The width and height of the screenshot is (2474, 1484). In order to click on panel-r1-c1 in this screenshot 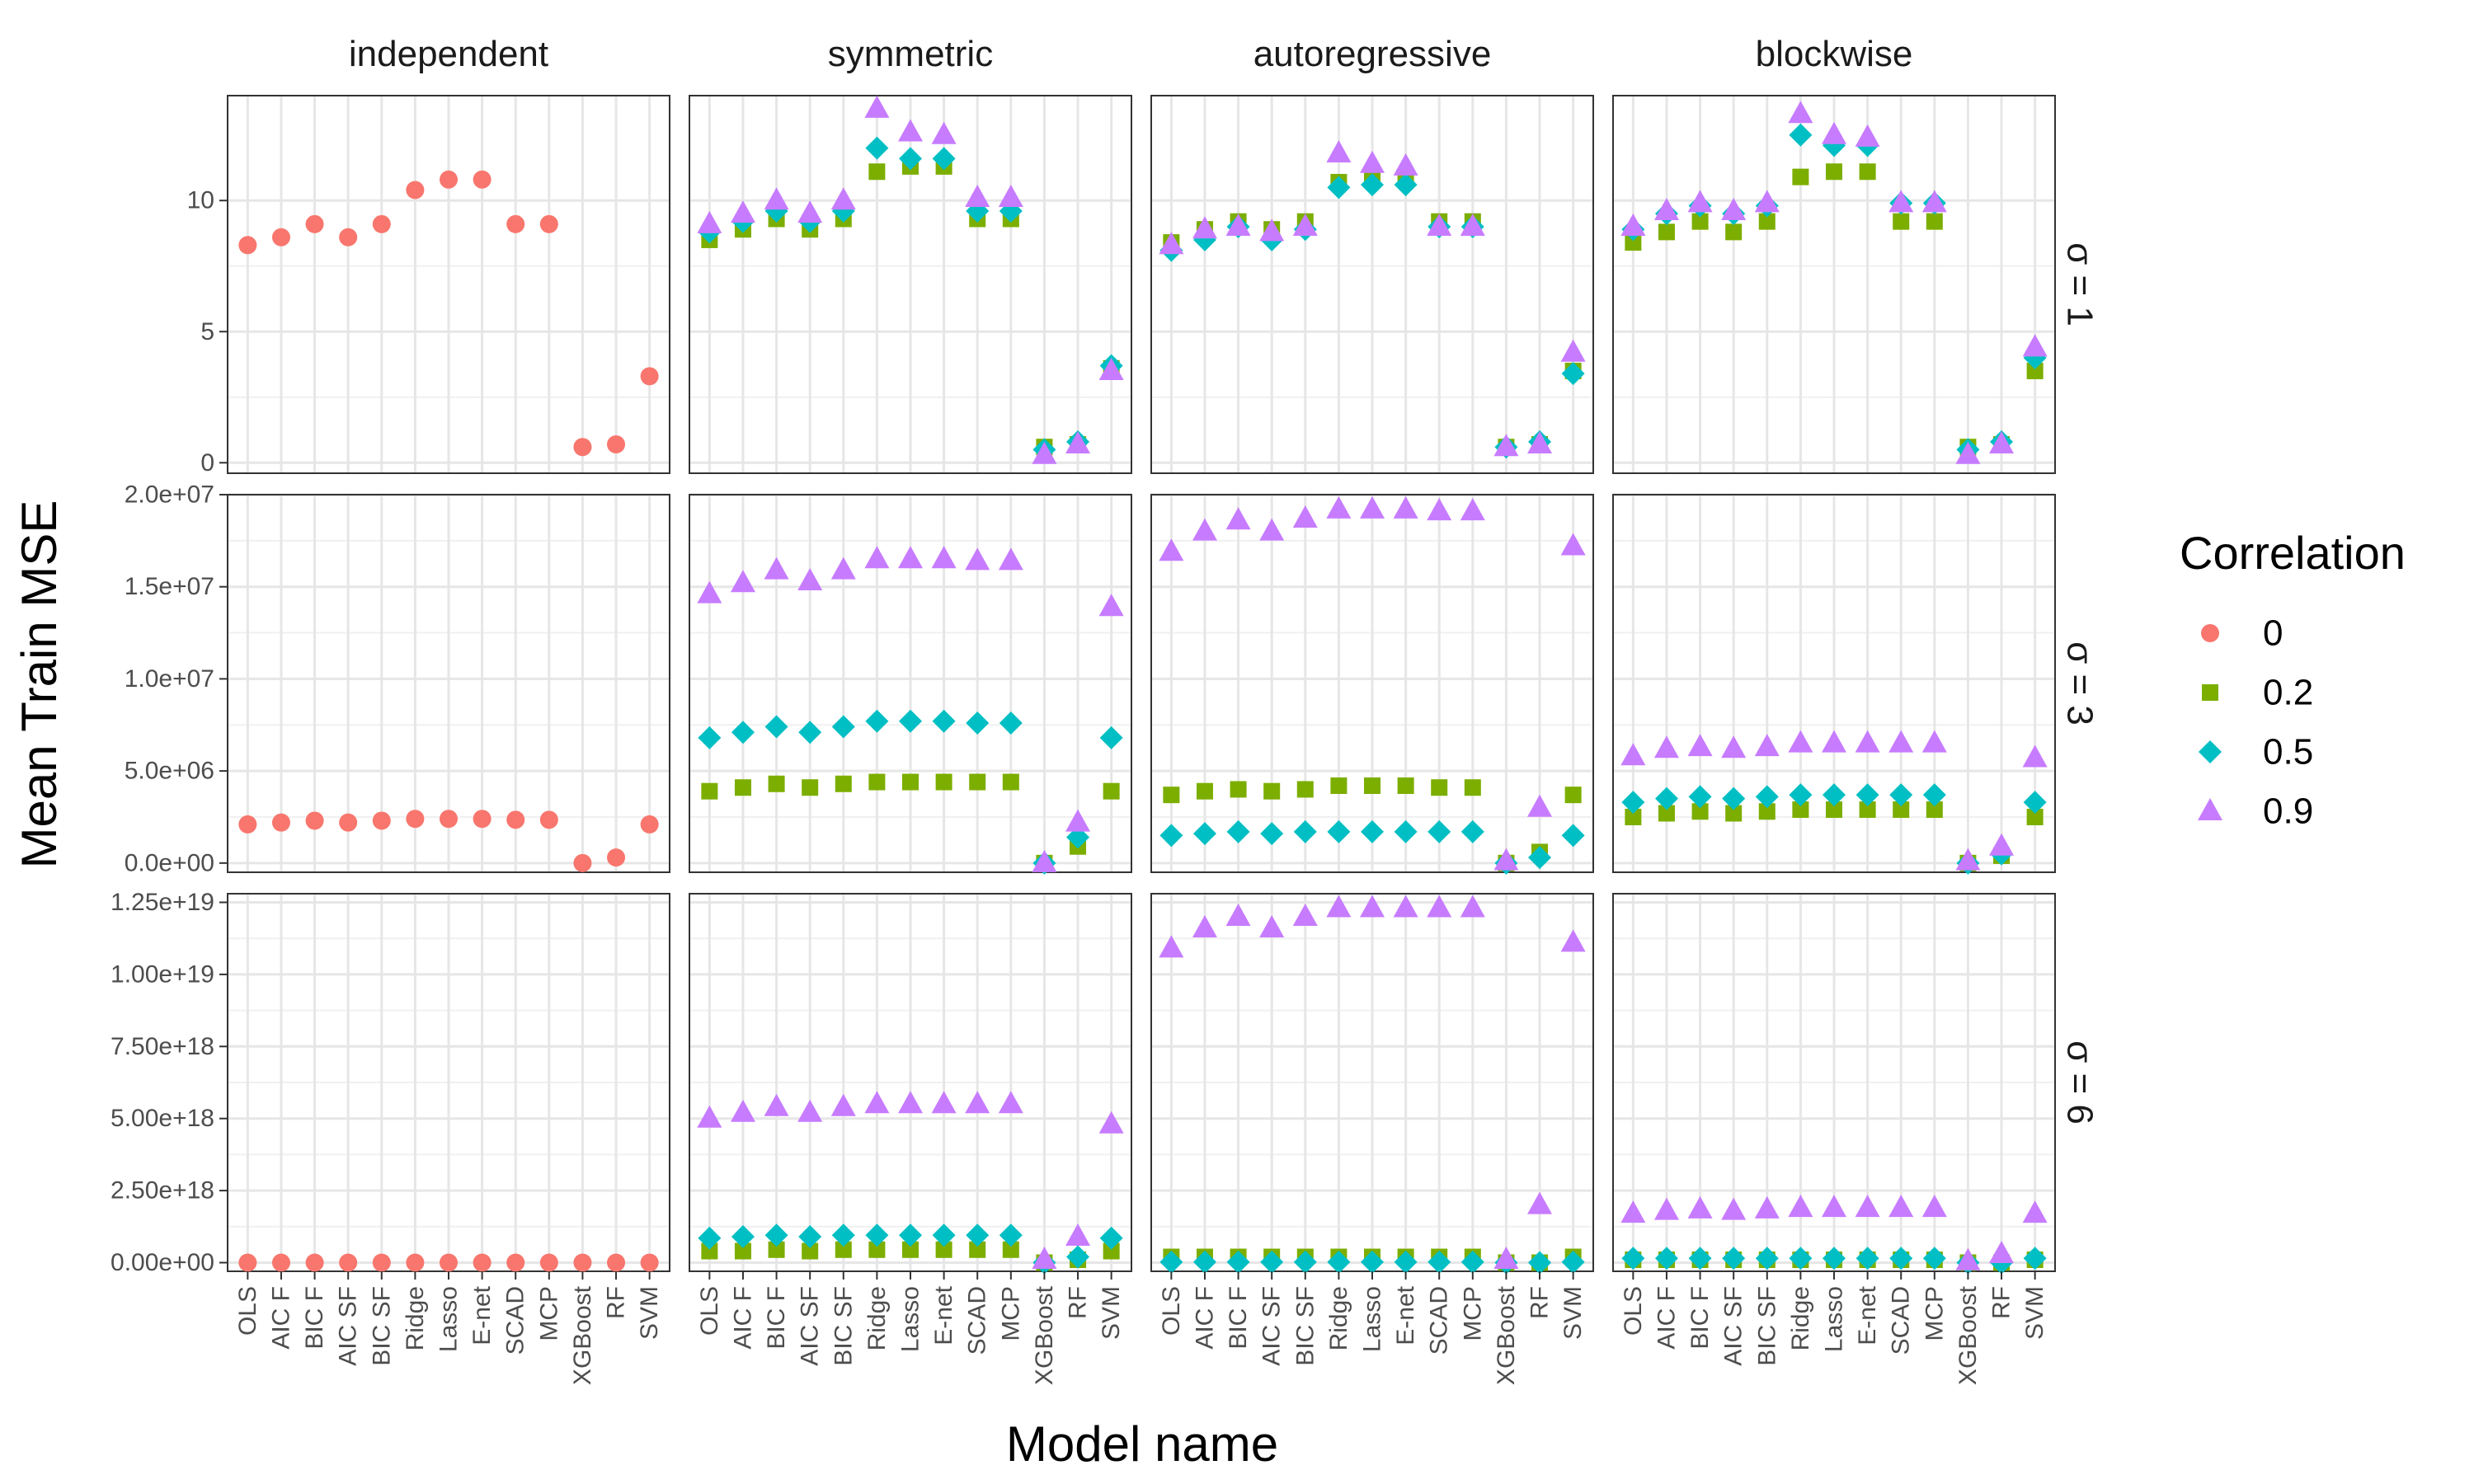, I will do `click(910, 683)`.